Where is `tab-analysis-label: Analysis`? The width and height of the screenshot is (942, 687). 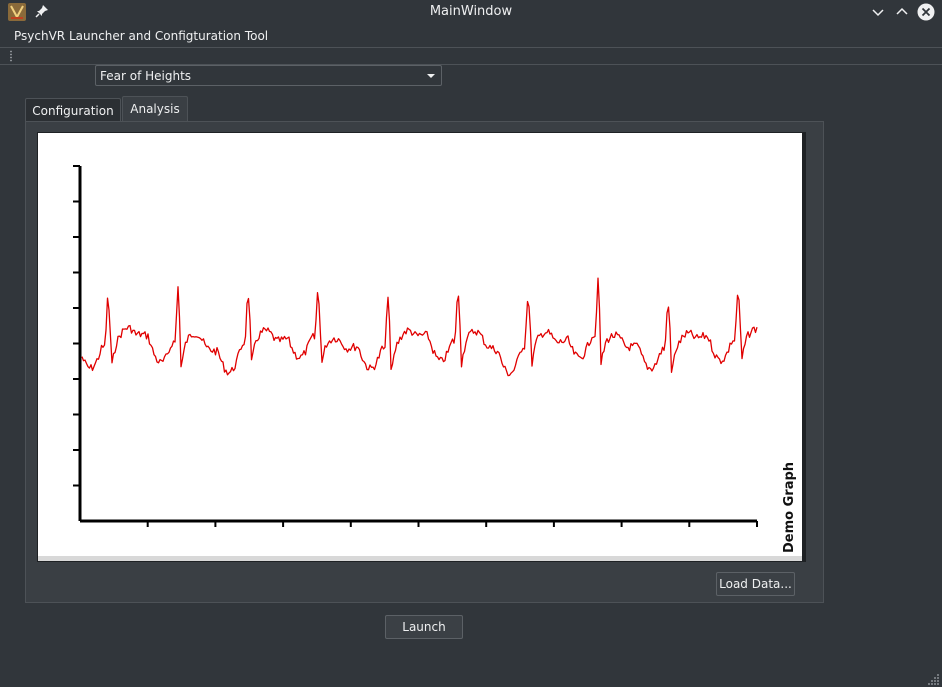 tab-analysis-label: Analysis is located at coordinates (155, 109).